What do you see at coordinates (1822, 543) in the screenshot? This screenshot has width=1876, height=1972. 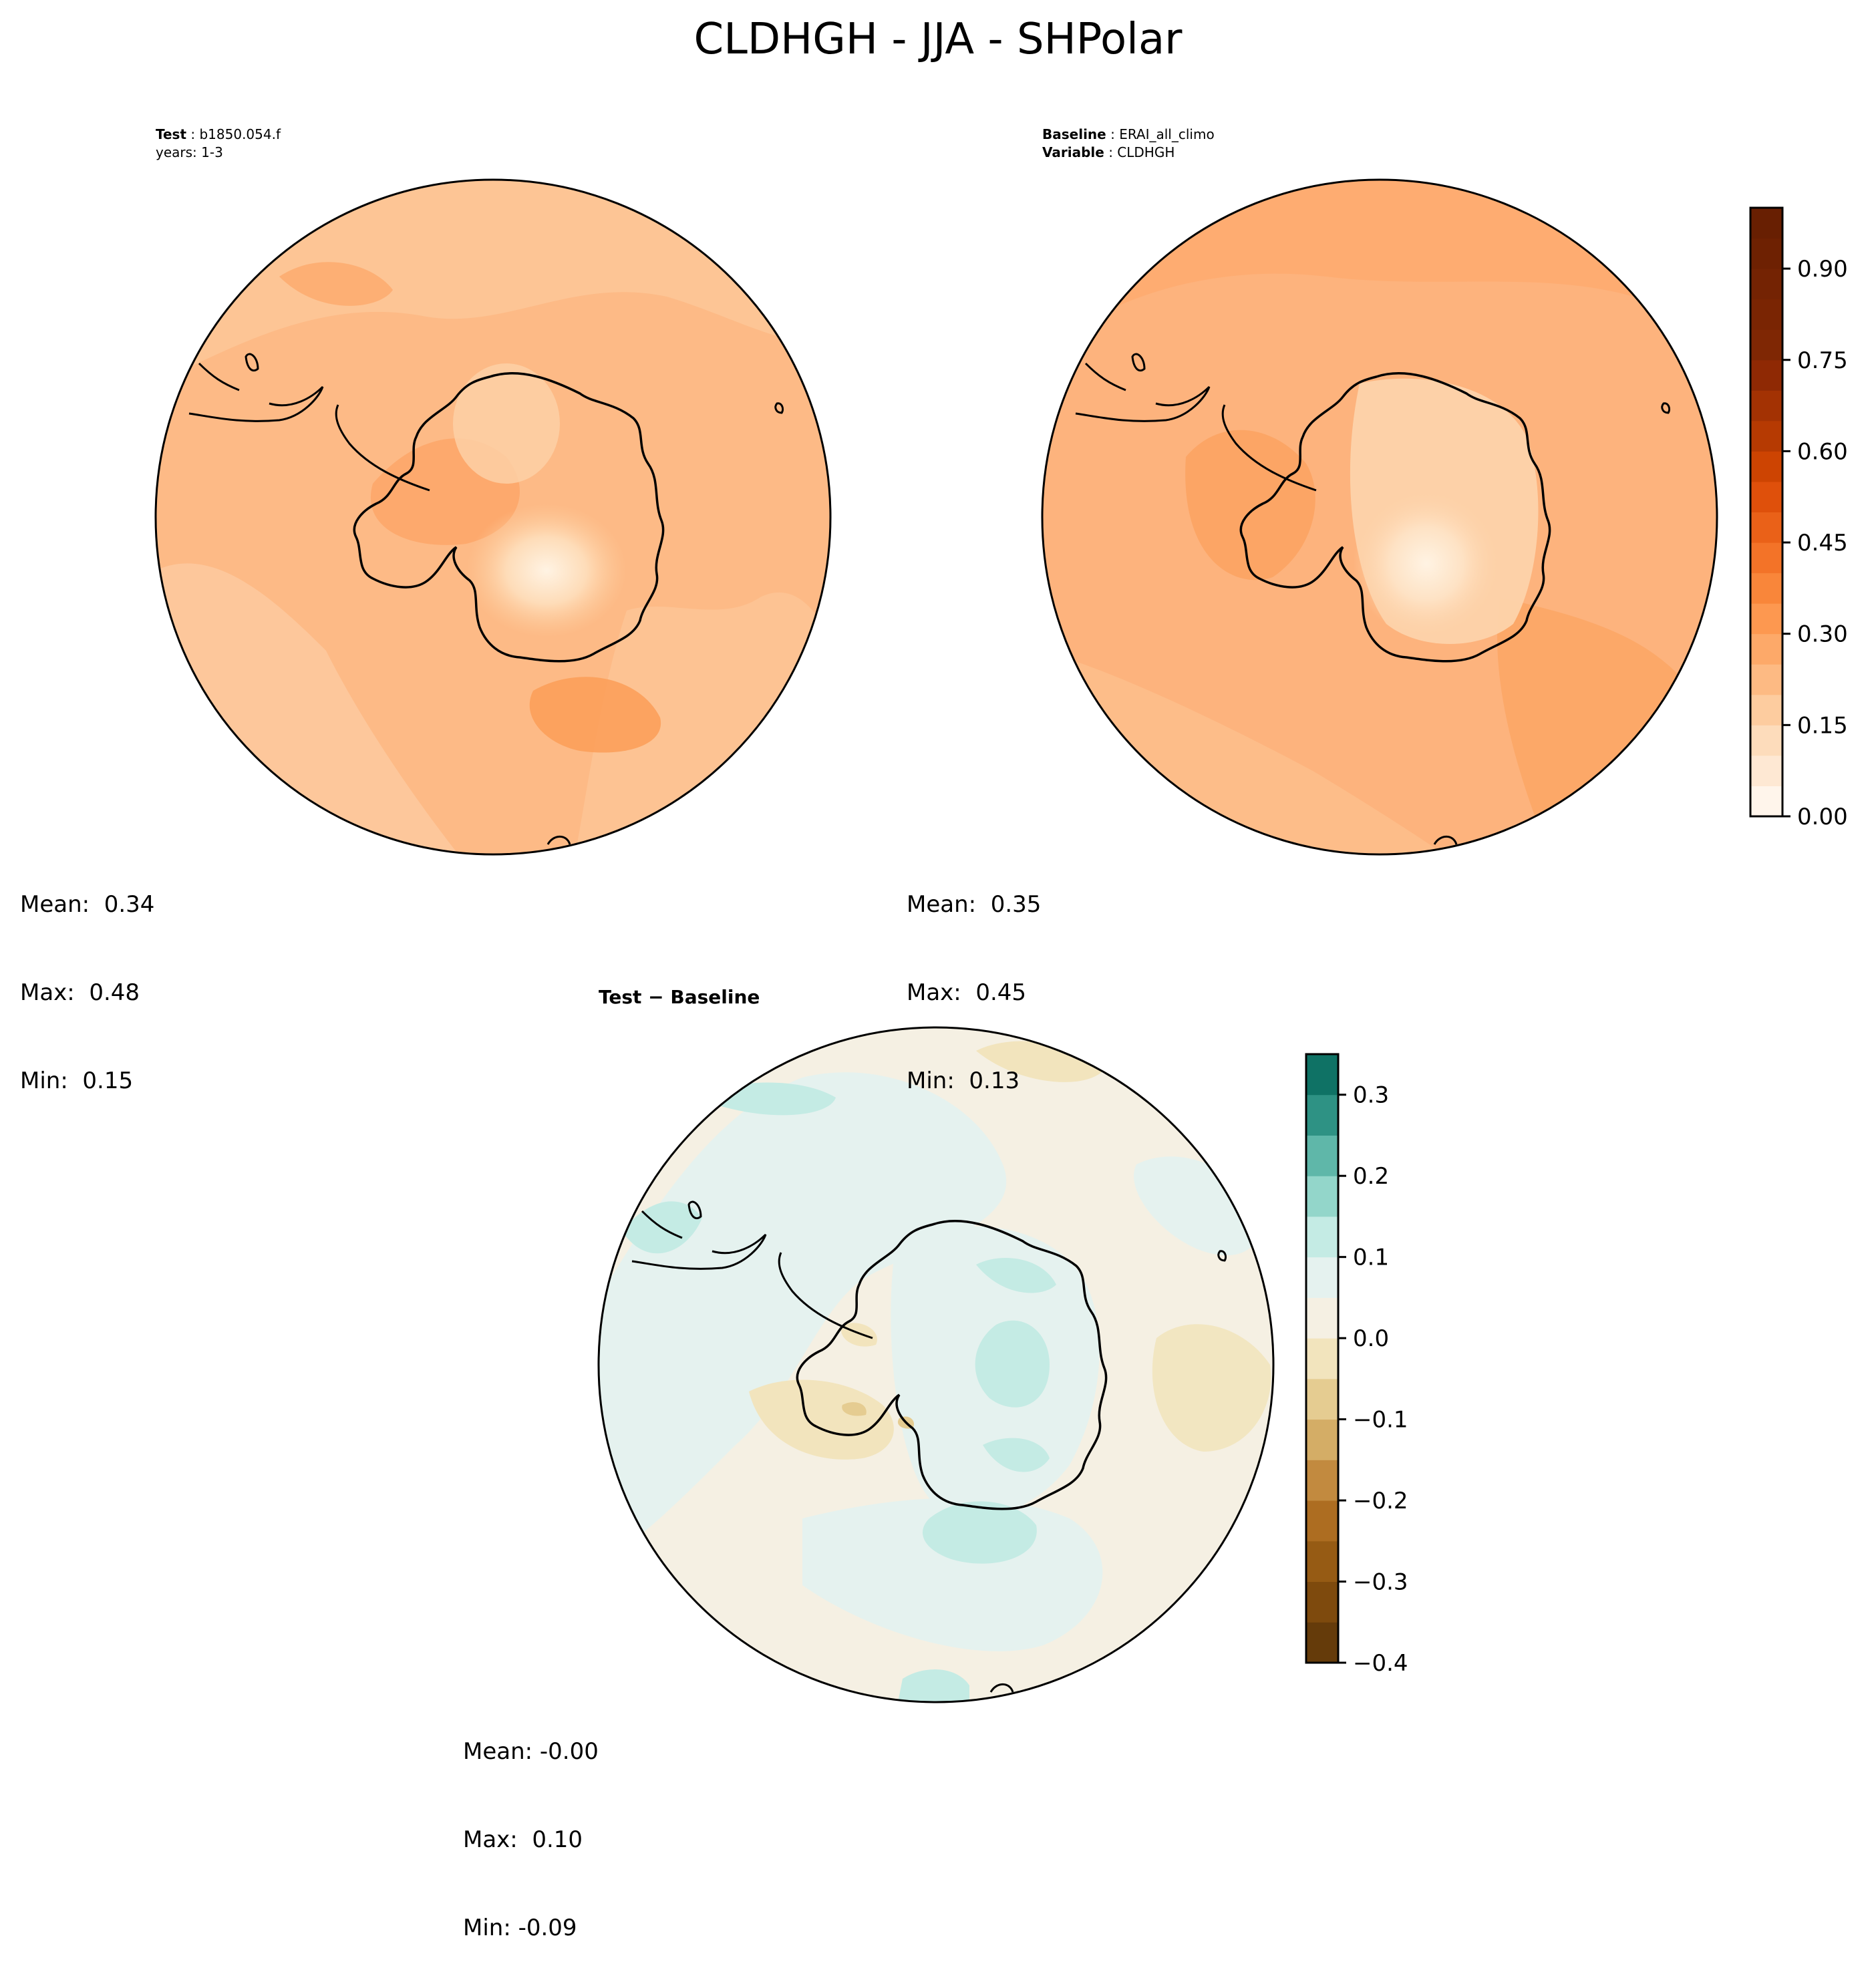 I see `colorbar-main-tick-label: 0.45` at bounding box center [1822, 543].